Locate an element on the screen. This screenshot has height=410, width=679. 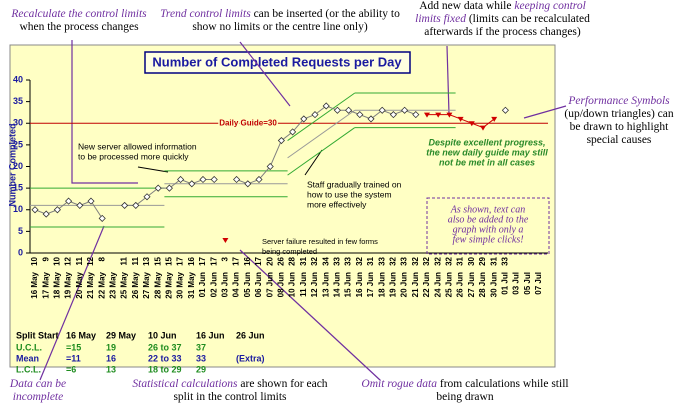
ucl-line is located at coordinates (321, 116).